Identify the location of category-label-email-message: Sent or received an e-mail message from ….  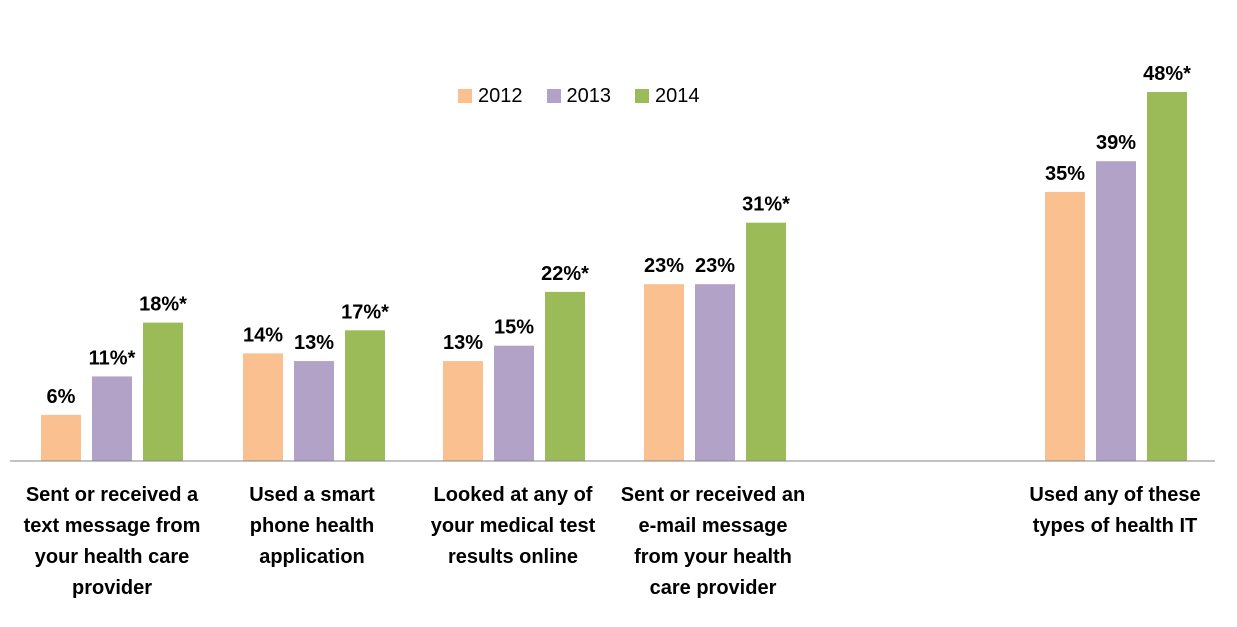
(713, 541).